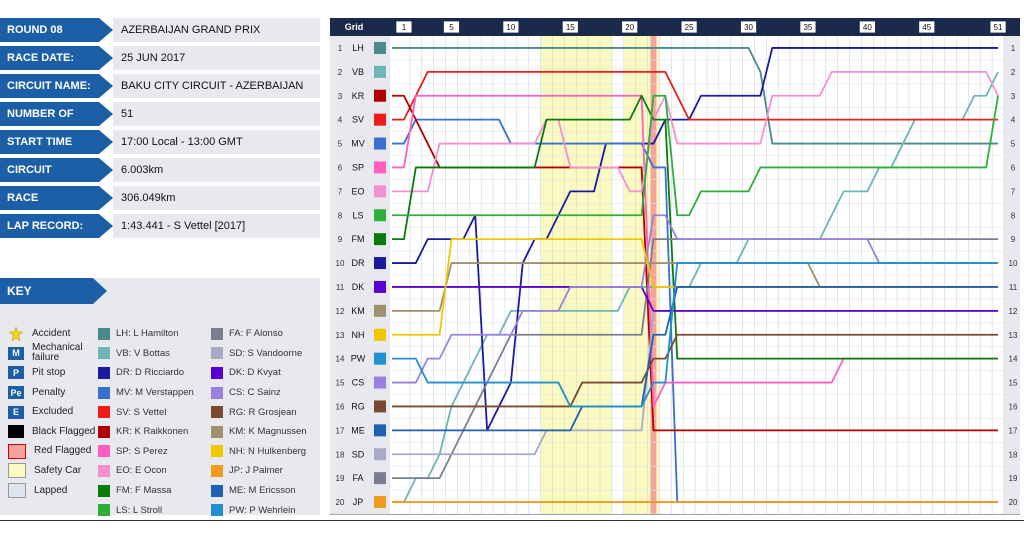  Describe the element at coordinates (216, 114) in the screenshot. I see `info-value: 51` at that location.